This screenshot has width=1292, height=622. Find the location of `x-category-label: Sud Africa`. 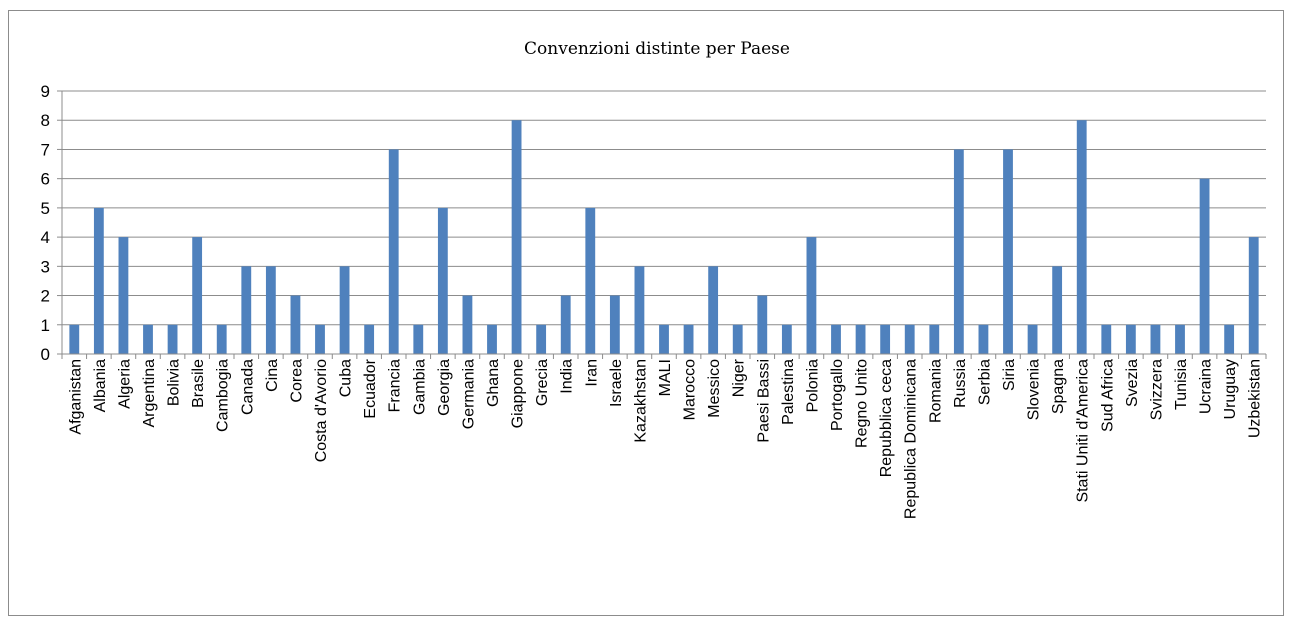

x-category-label: Sud Africa is located at coordinates (1107, 395).